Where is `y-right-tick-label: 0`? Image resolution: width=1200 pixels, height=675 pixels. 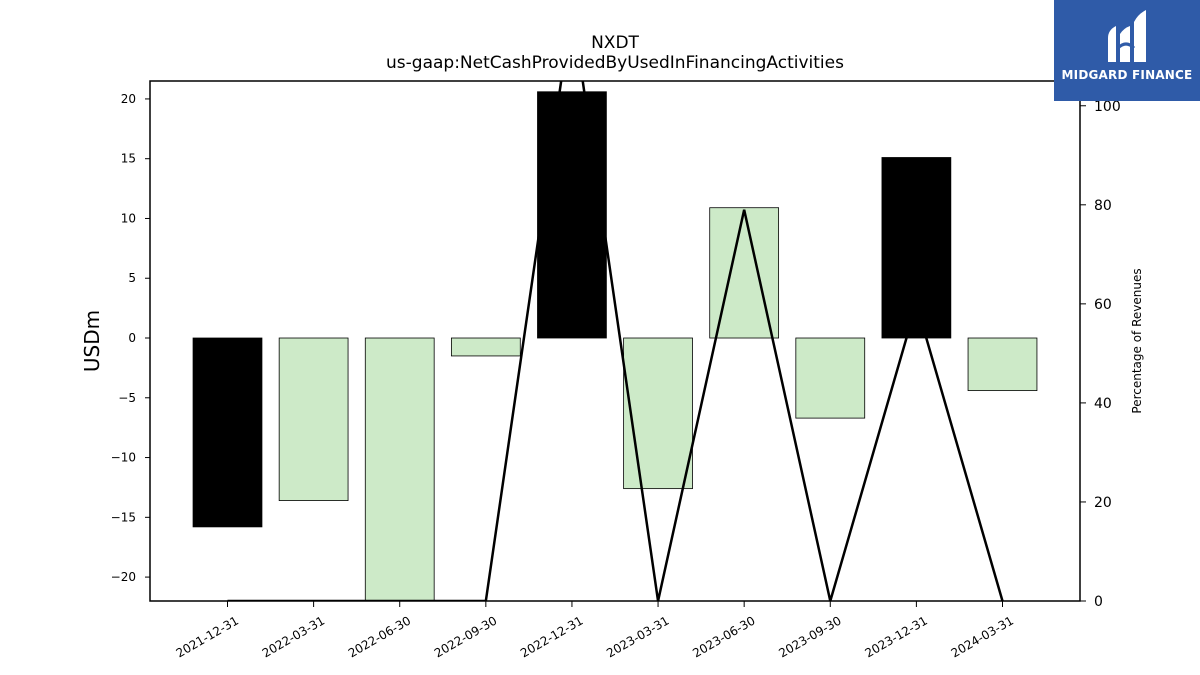 y-right-tick-label: 0 is located at coordinates (1098, 602).